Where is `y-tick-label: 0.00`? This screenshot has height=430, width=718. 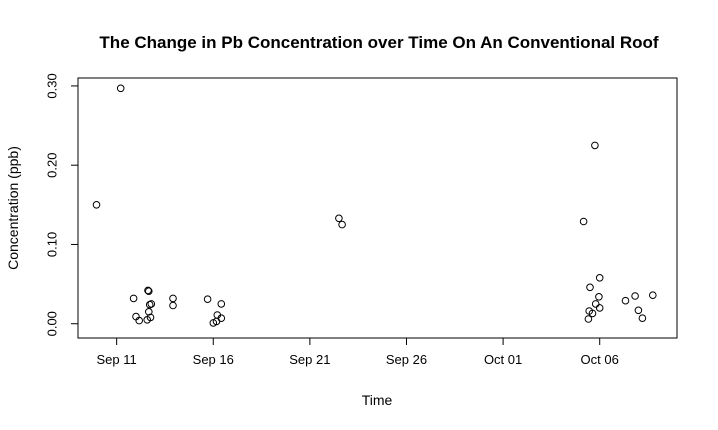 y-tick-label: 0.00 is located at coordinates (51, 323).